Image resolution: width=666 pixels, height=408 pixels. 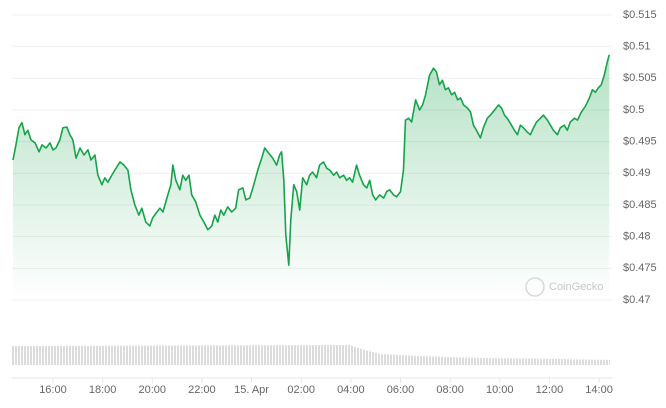 I want to click on y-tick-label: $0.505, so click(x=640, y=78).